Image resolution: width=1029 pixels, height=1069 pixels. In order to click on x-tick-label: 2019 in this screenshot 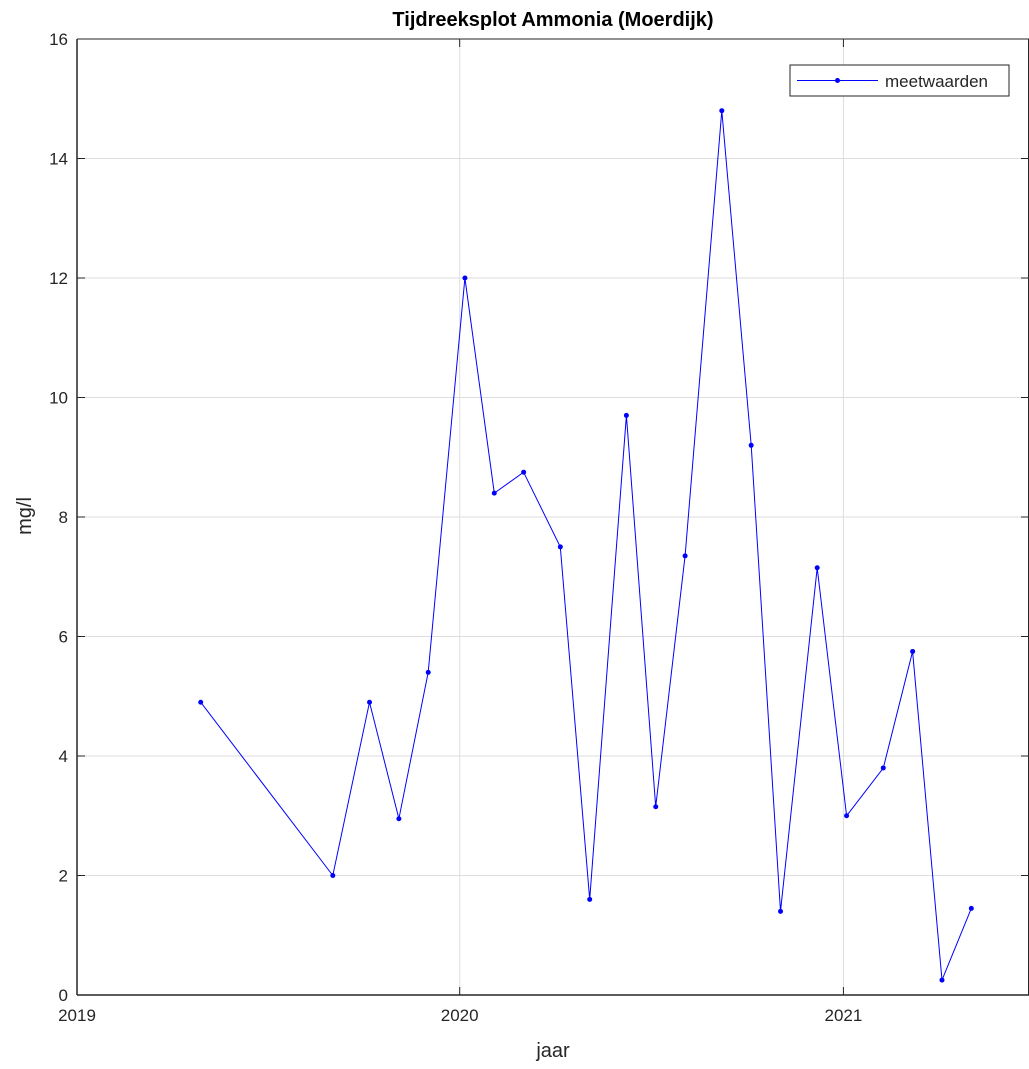, I will do `click(77, 1015)`.